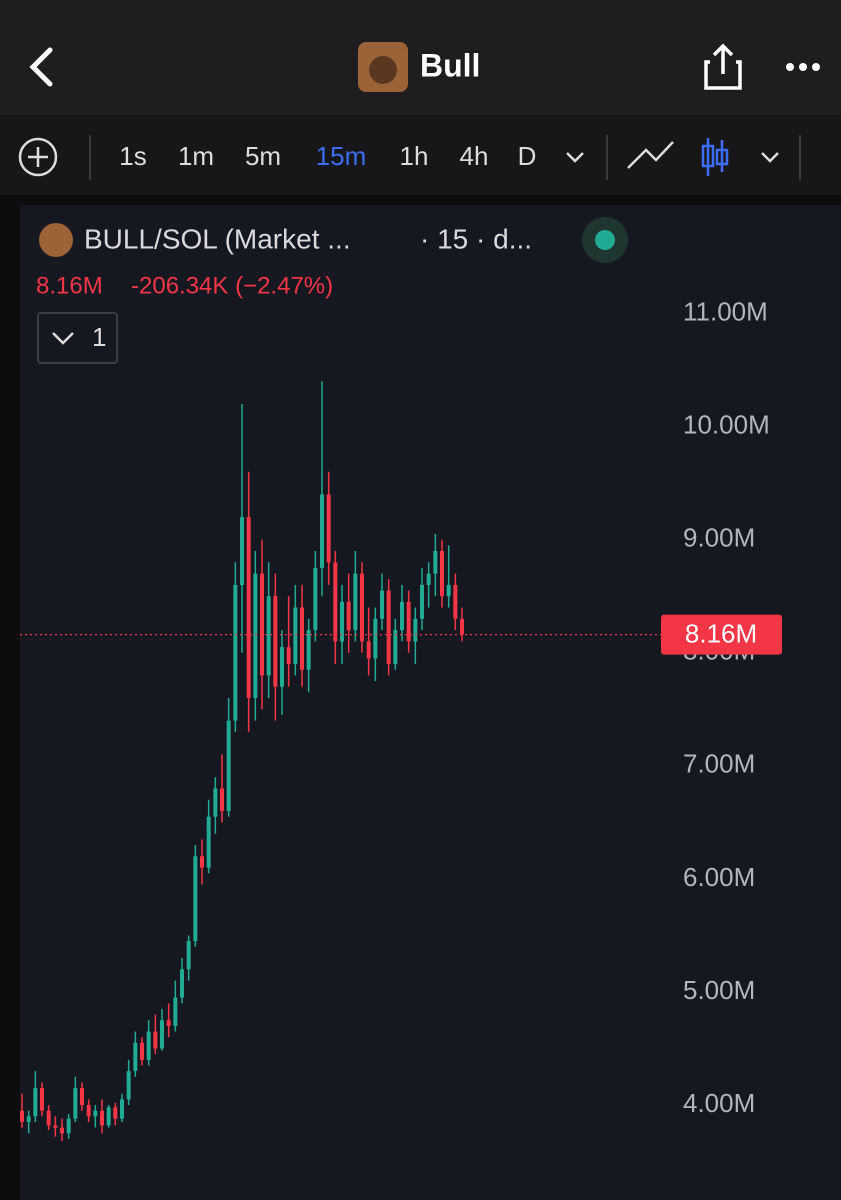 The image size is (841, 1200). Describe the element at coordinates (232, 285) in the screenshot. I see `legend-change: -206.34K (−2.47%)` at that location.